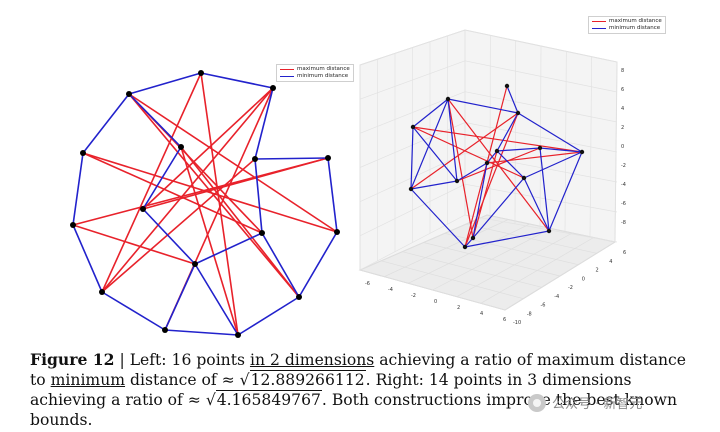 The image size is (720, 432). I want to click on caption-text-underlined: minimum, so click(88, 380).